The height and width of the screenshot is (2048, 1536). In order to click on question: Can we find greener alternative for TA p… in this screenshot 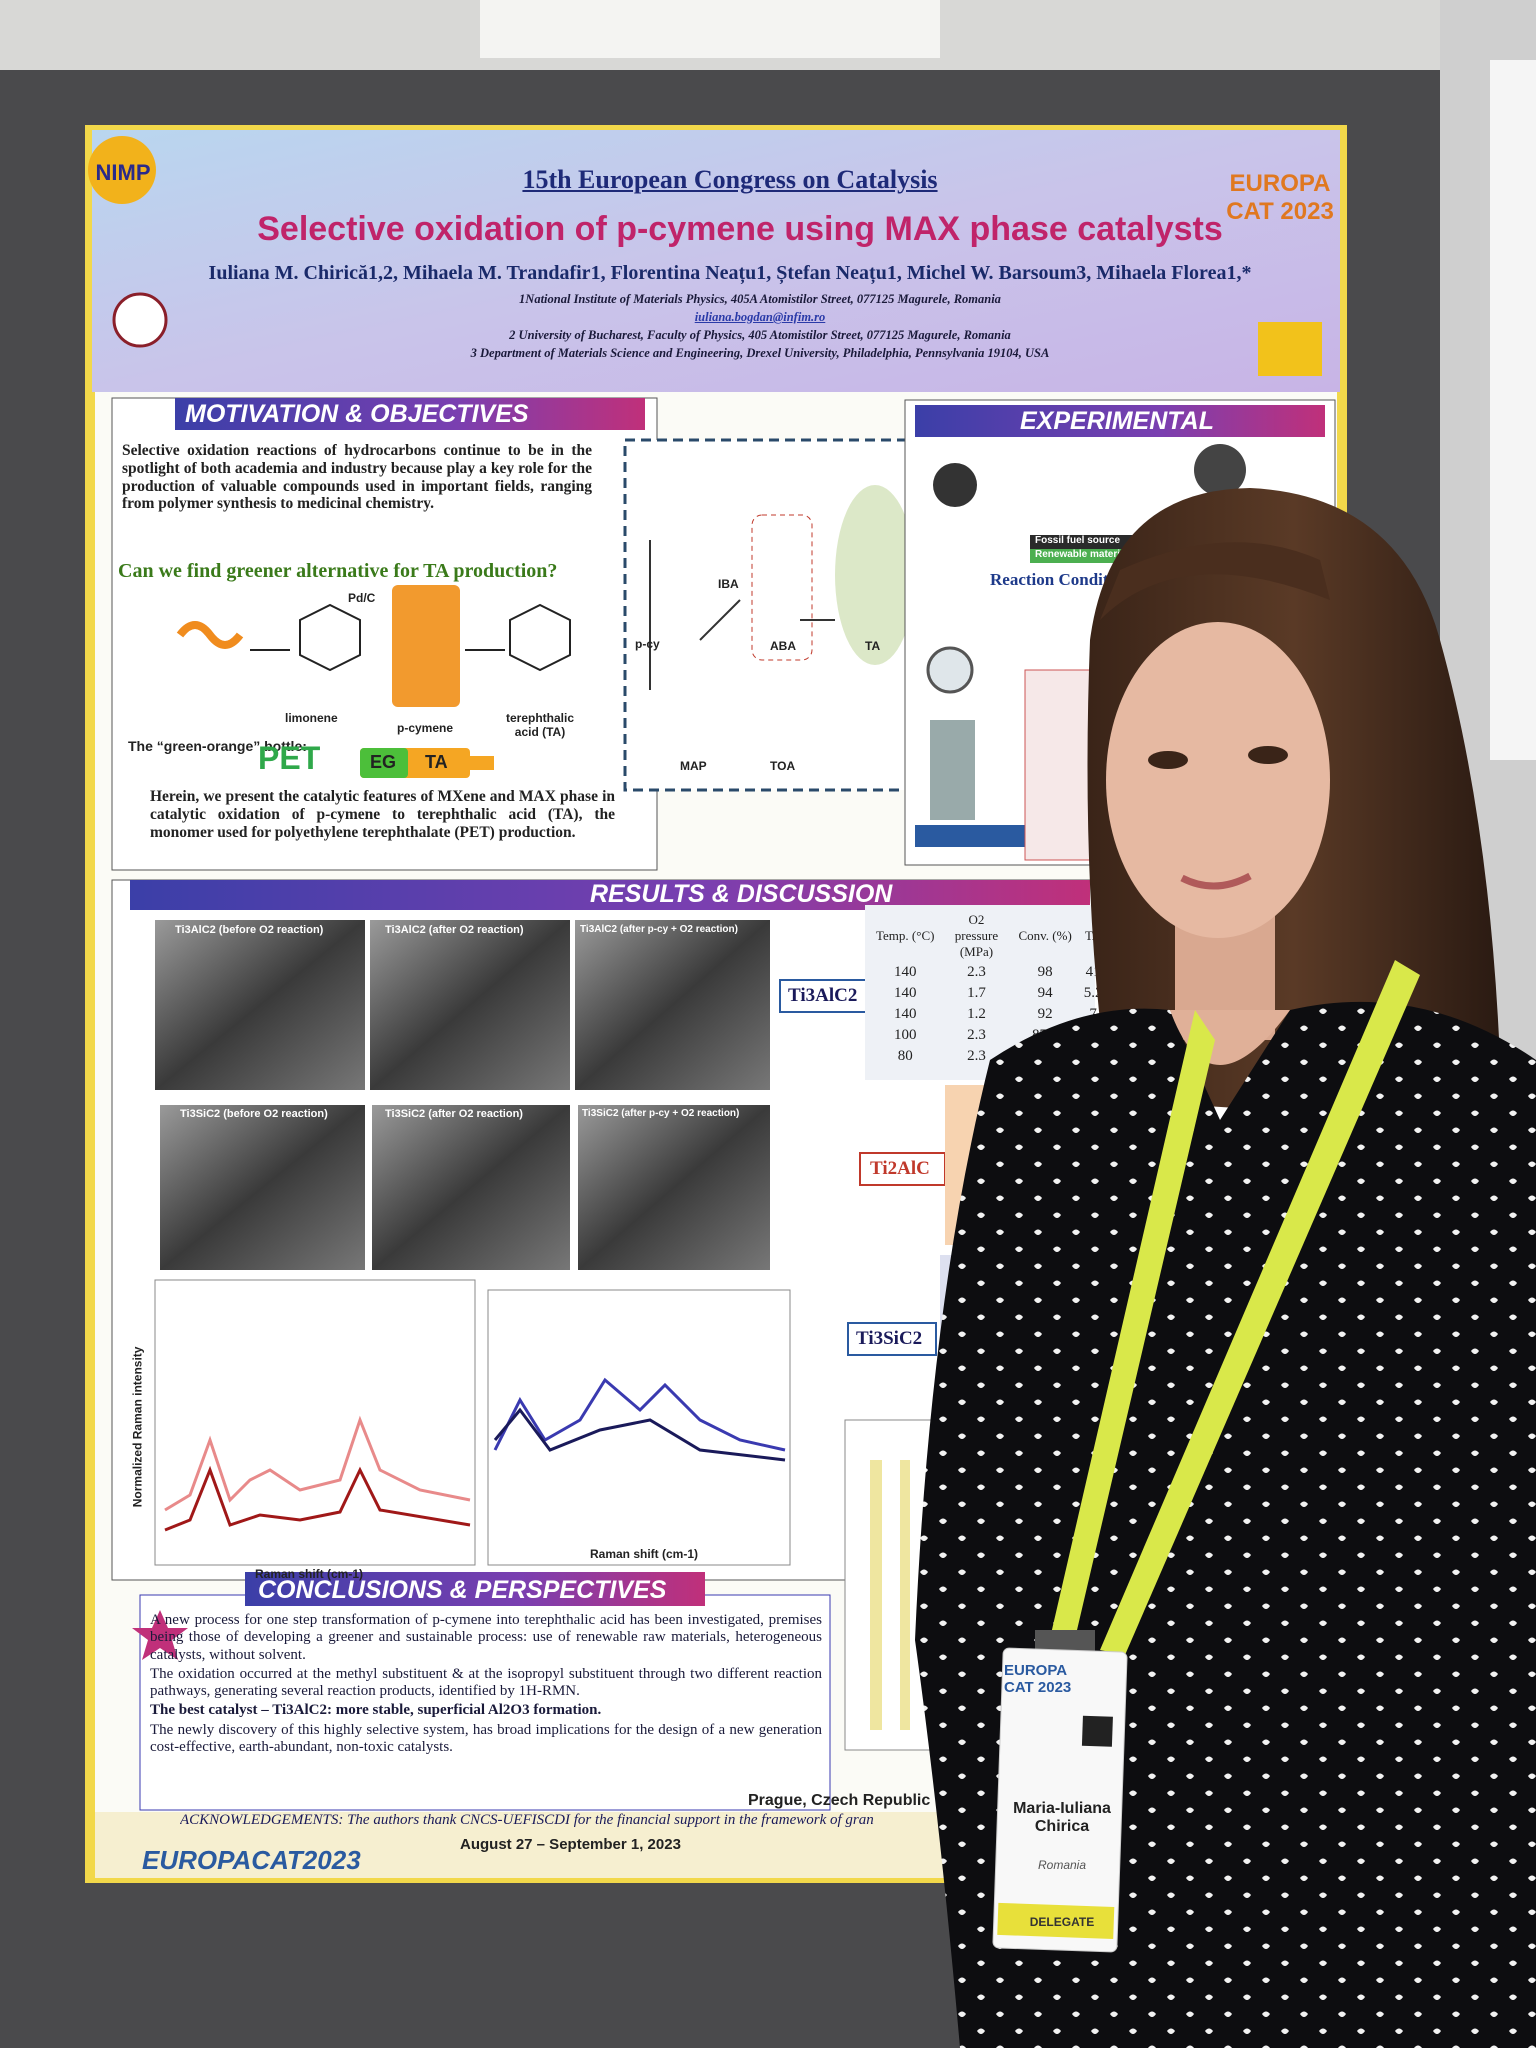, I will do `click(338, 571)`.